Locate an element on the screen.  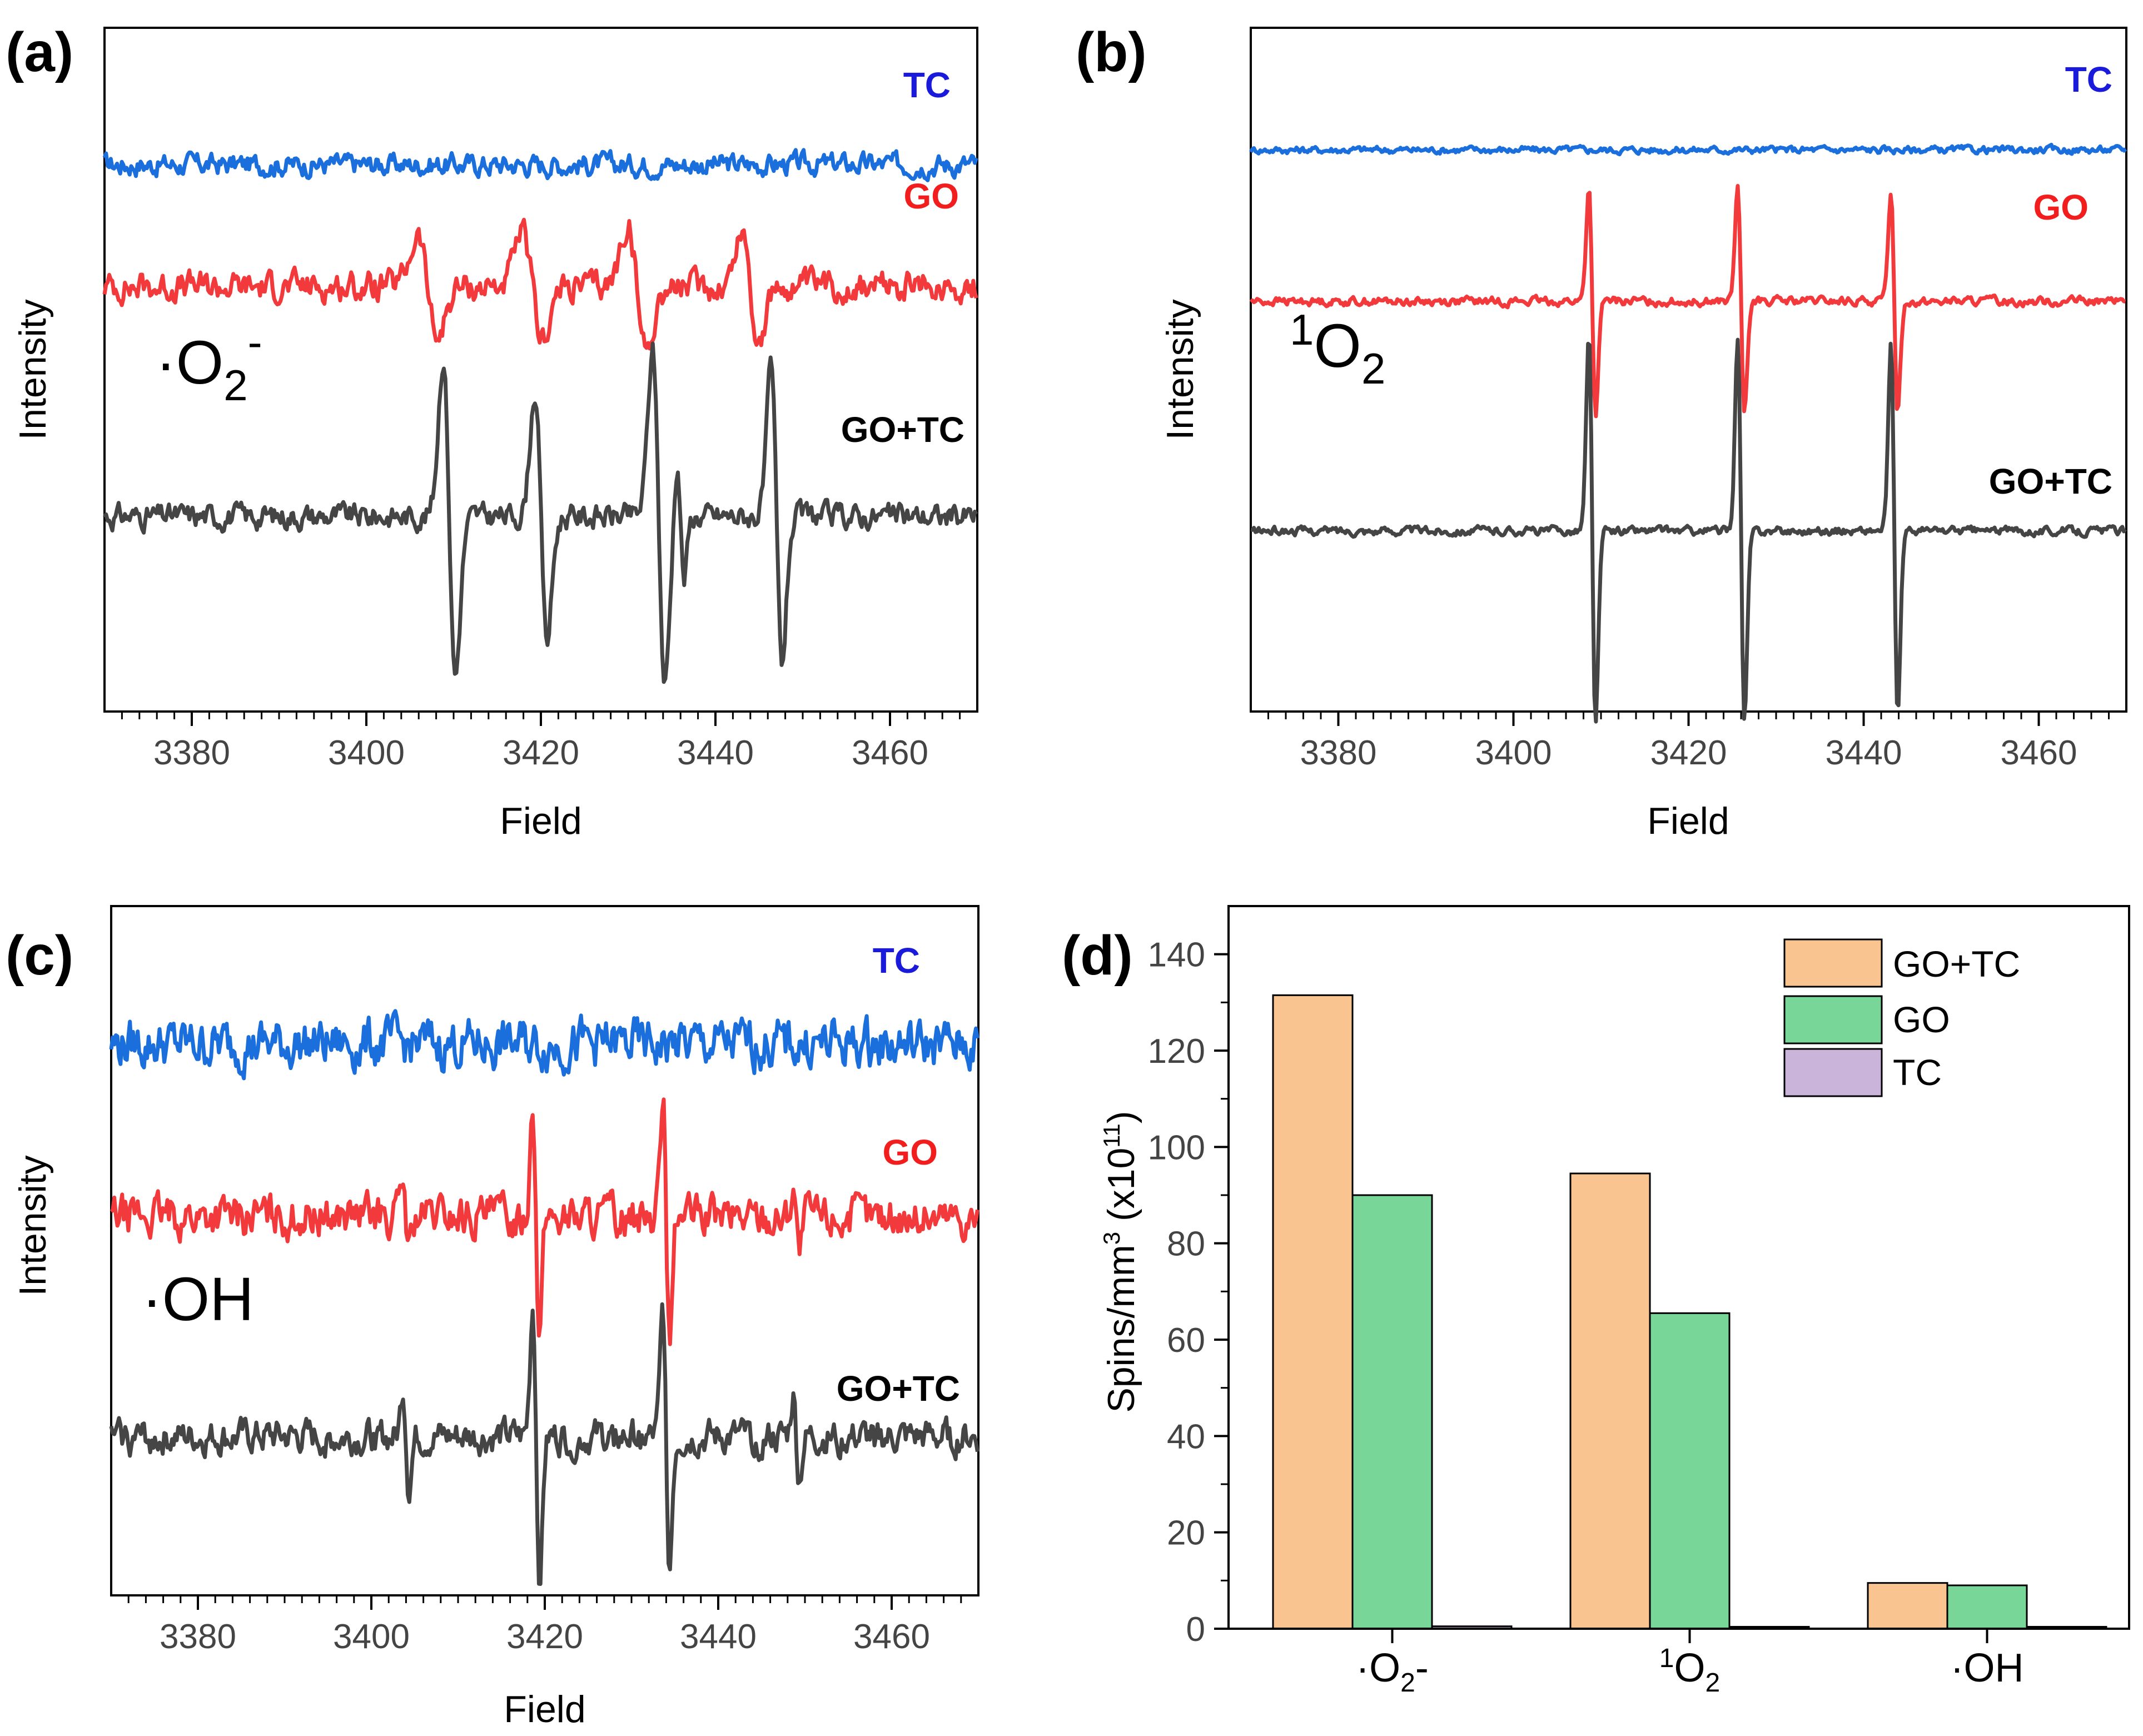
panel-c-ylabel: Intensity is located at coordinates (33, 1225).